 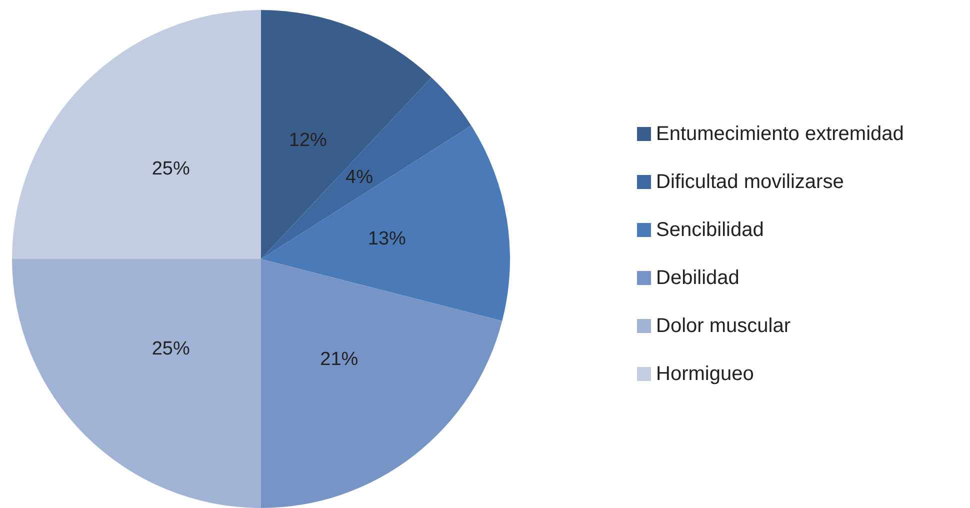 What do you see at coordinates (387, 239) in the screenshot?
I see `data-label: 13%` at bounding box center [387, 239].